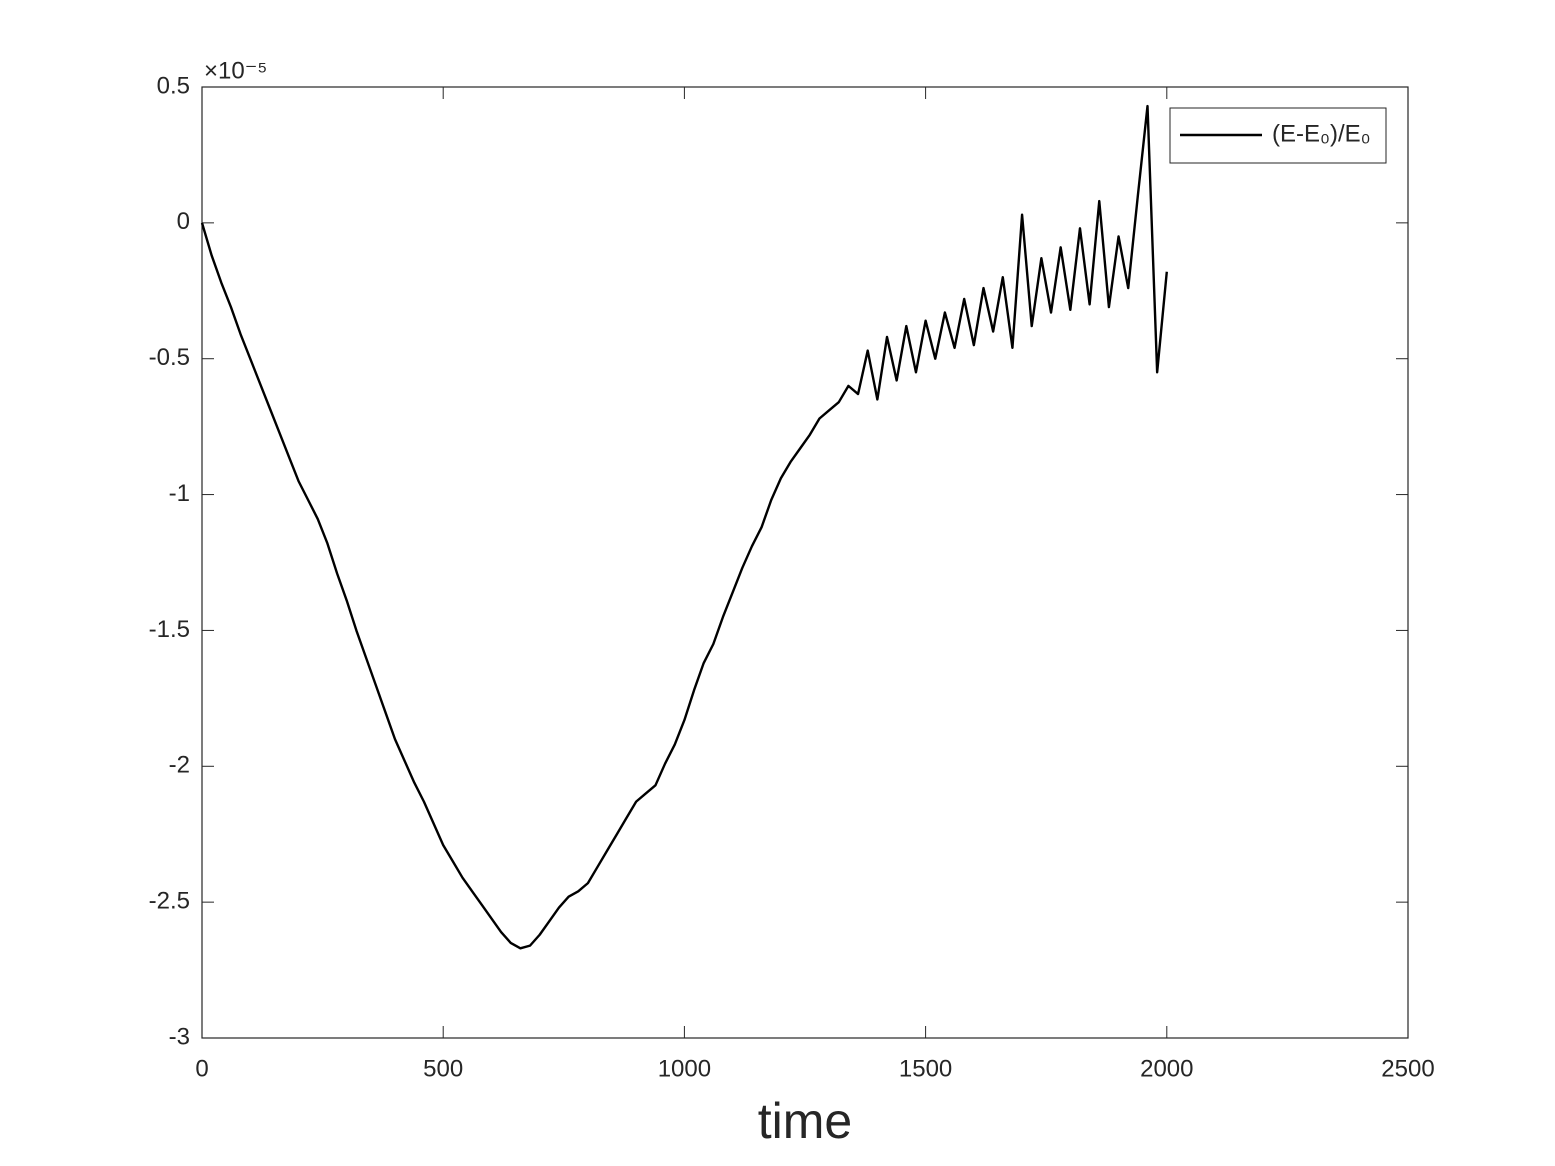 Image resolution: width=1555 pixels, height=1166 pixels. I want to click on x-tick-label: 1500, so click(925, 1068).